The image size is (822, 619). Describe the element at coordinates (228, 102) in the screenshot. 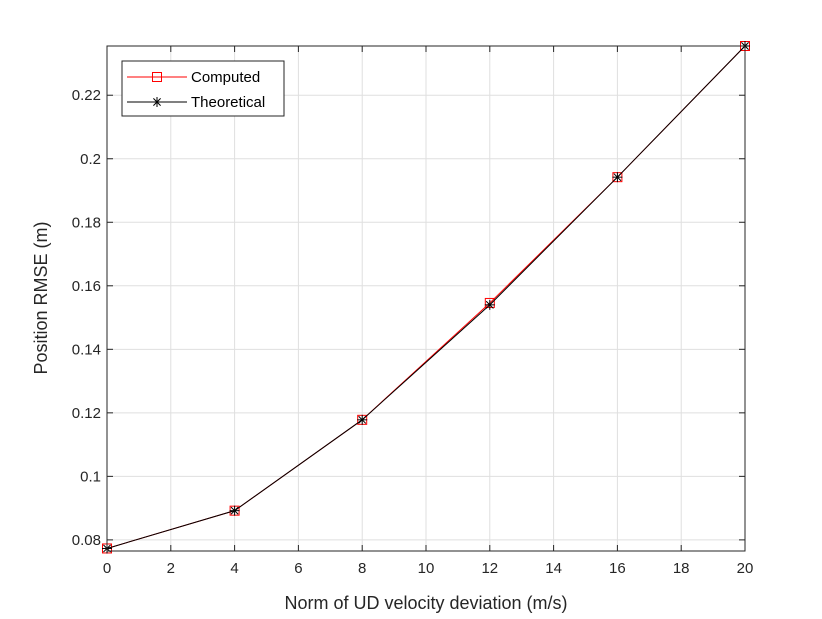

I see `legend-label-theoretical: Theoretical` at that location.